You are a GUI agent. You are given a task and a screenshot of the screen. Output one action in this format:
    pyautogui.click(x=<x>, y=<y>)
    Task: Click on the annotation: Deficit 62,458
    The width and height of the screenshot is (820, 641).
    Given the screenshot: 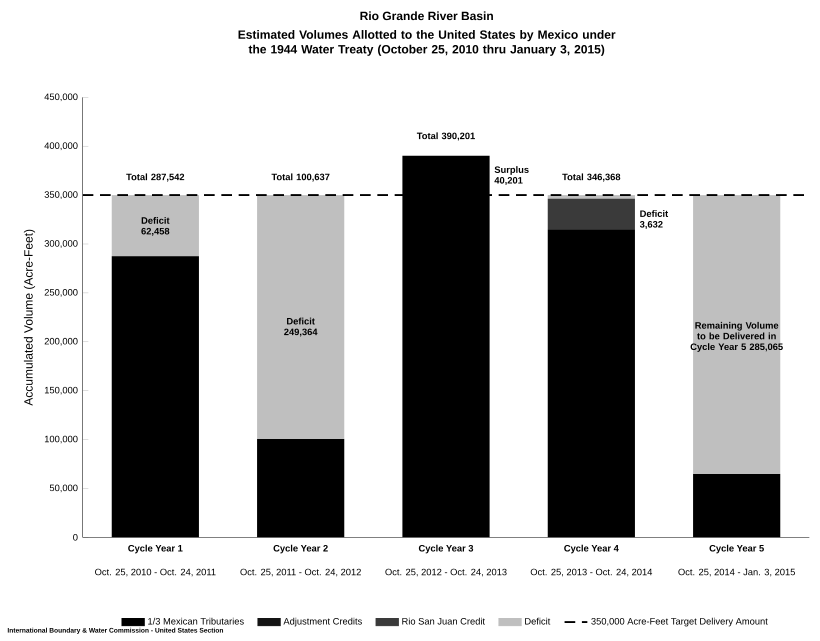 What is the action you would take?
    pyautogui.click(x=155, y=226)
    